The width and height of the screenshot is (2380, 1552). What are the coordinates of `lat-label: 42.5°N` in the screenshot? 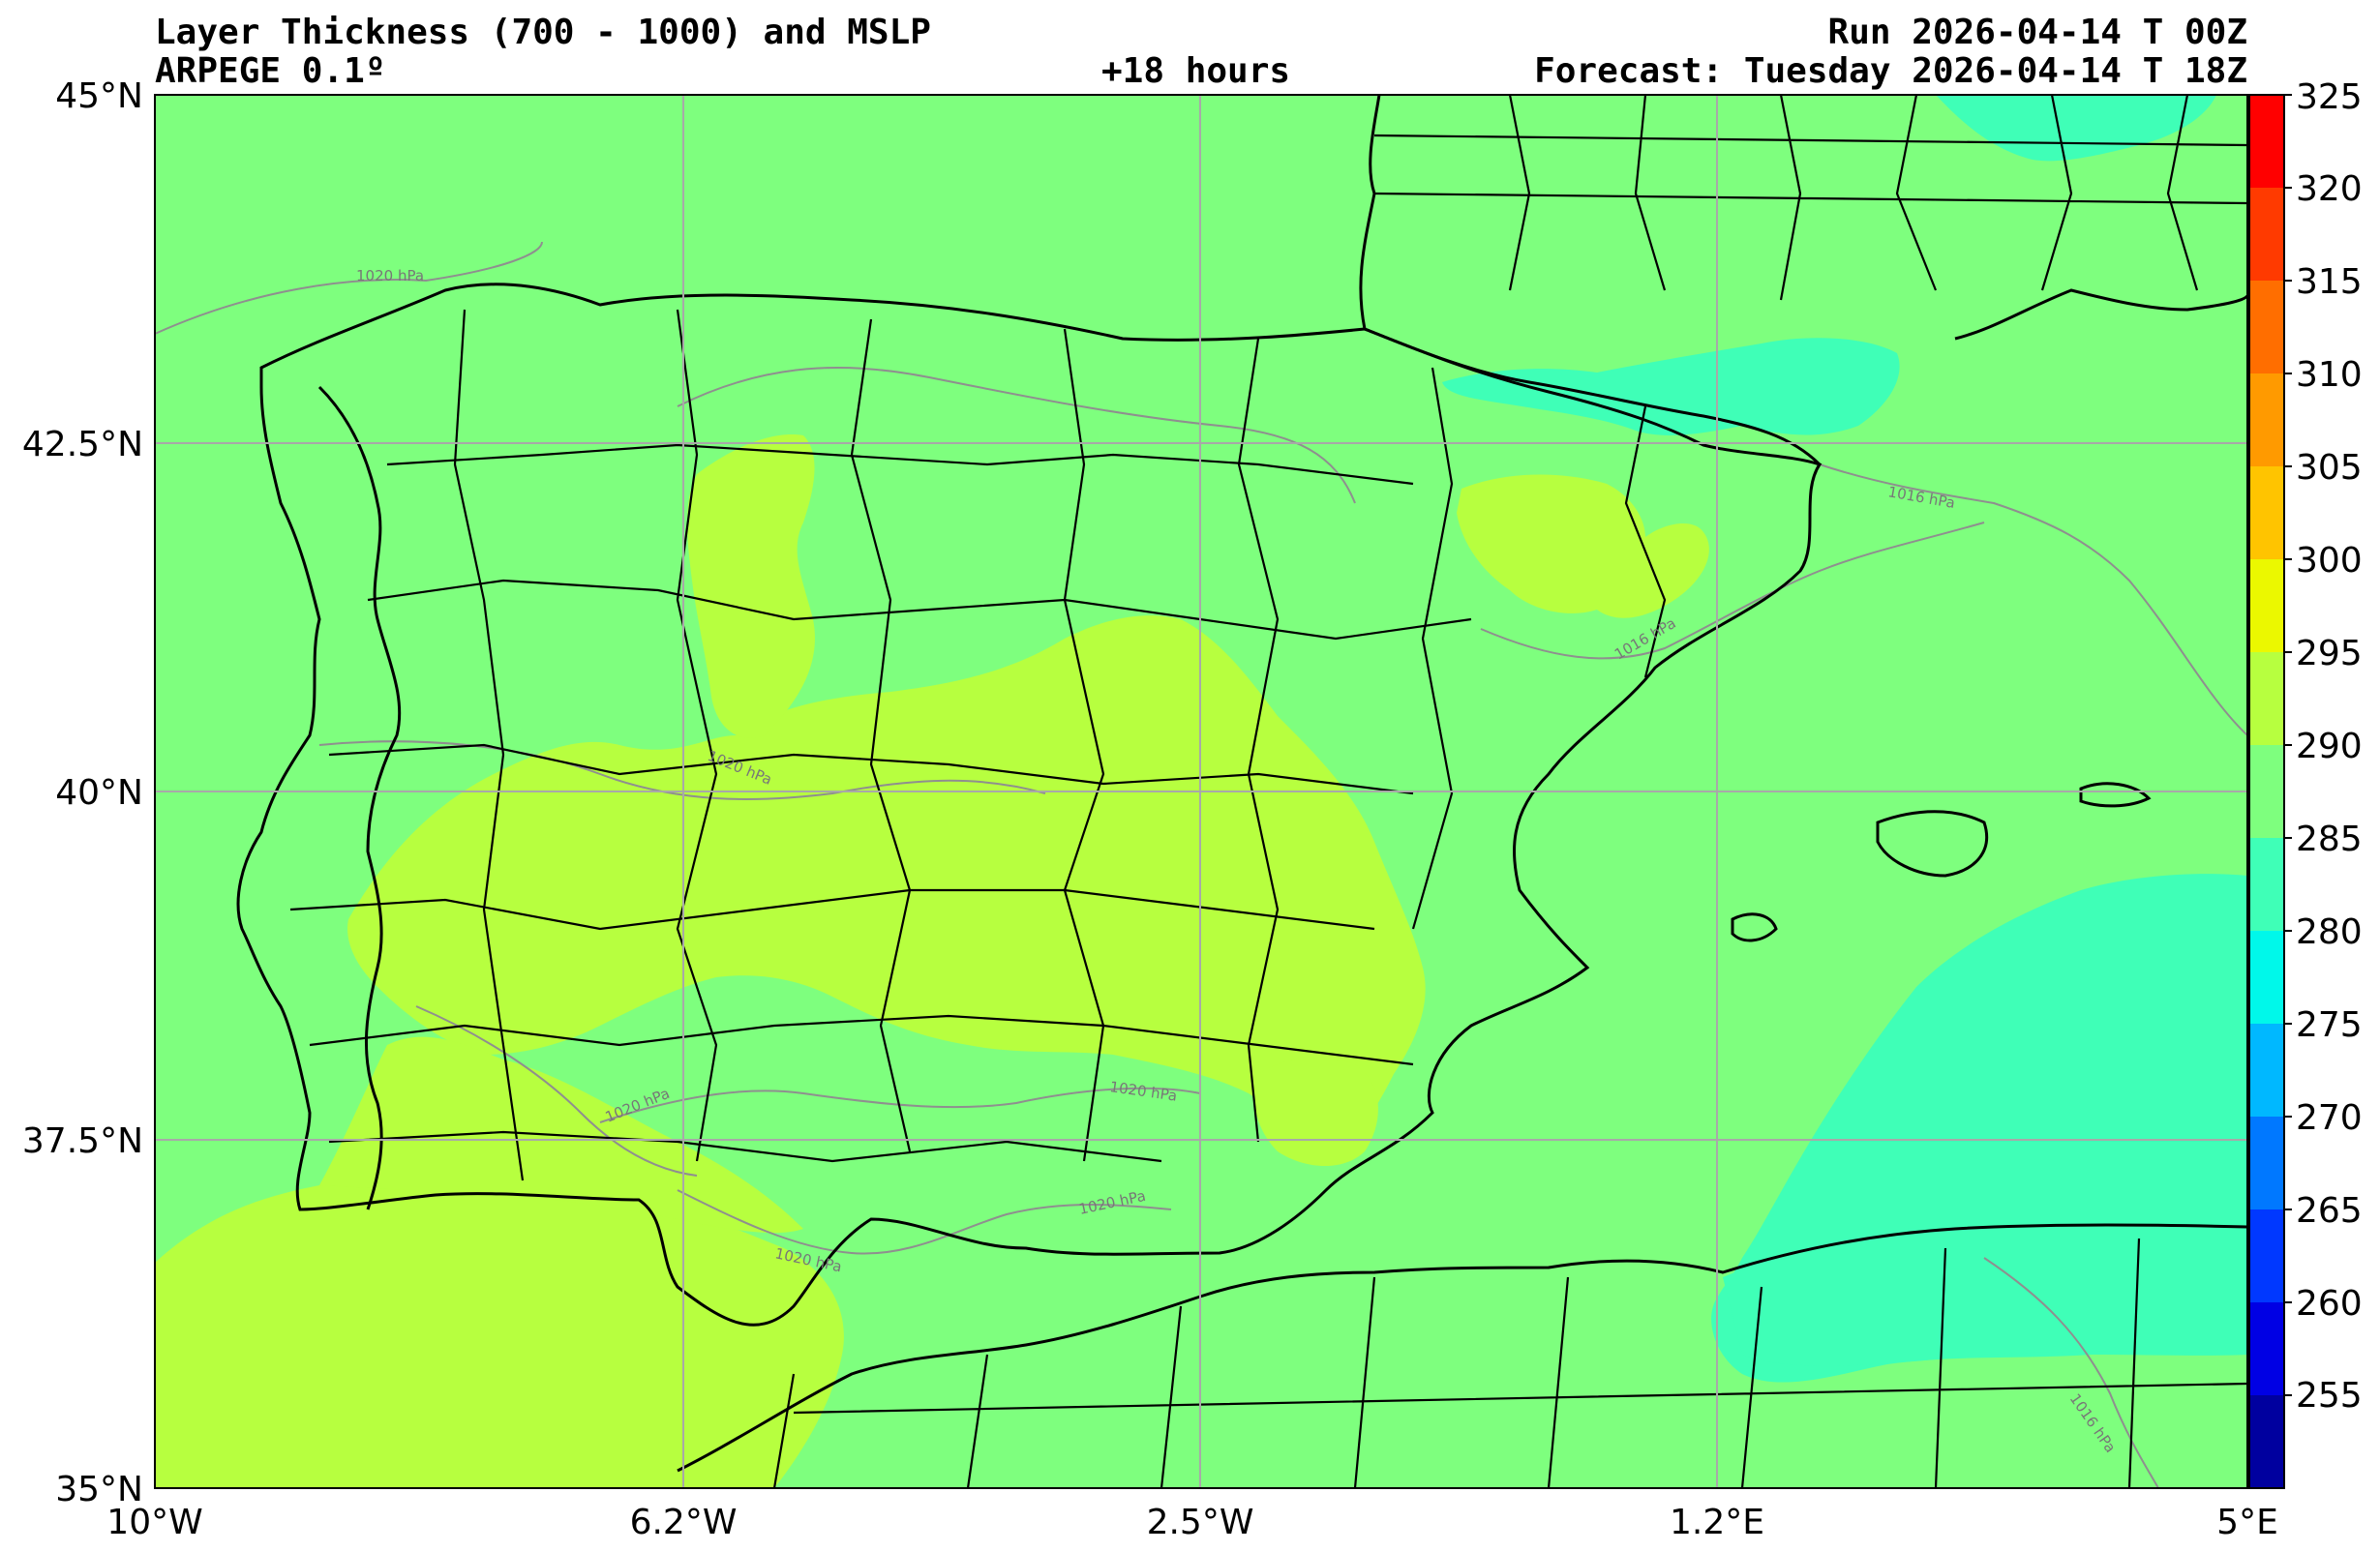 It's located at (82, 445).